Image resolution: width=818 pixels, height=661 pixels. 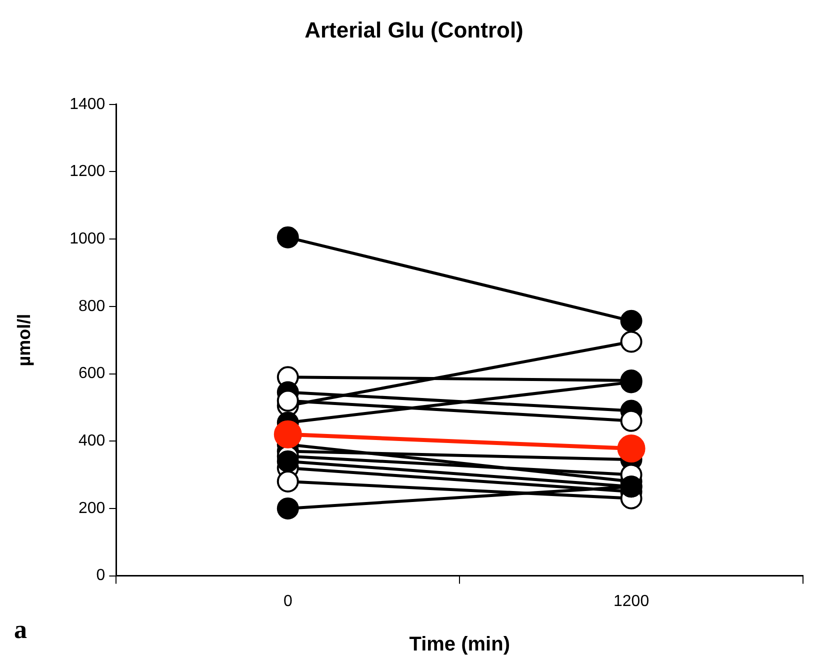 I want to click on chart-title: Arterial Glu (Control), so click(x=414, y=29).